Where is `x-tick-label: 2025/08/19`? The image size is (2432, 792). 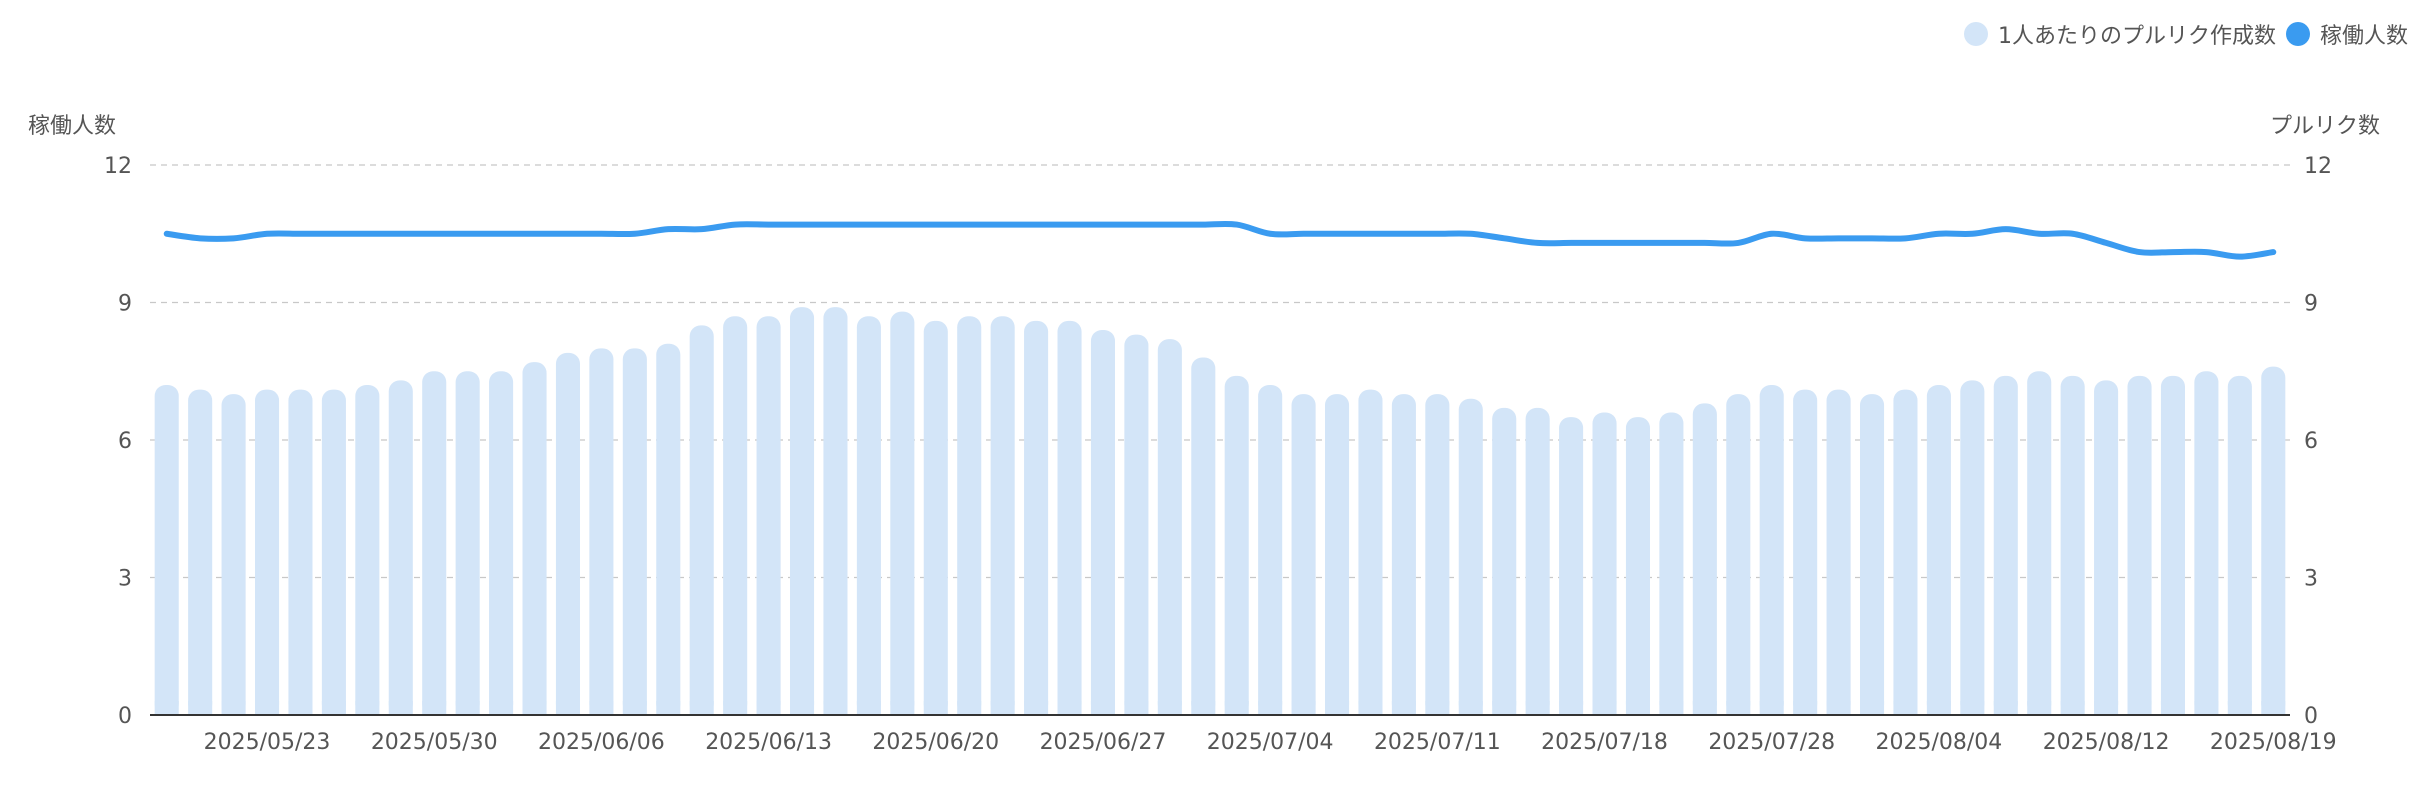 x-tick-label: 2025/08/19 is located at coordinates (2273, 742).